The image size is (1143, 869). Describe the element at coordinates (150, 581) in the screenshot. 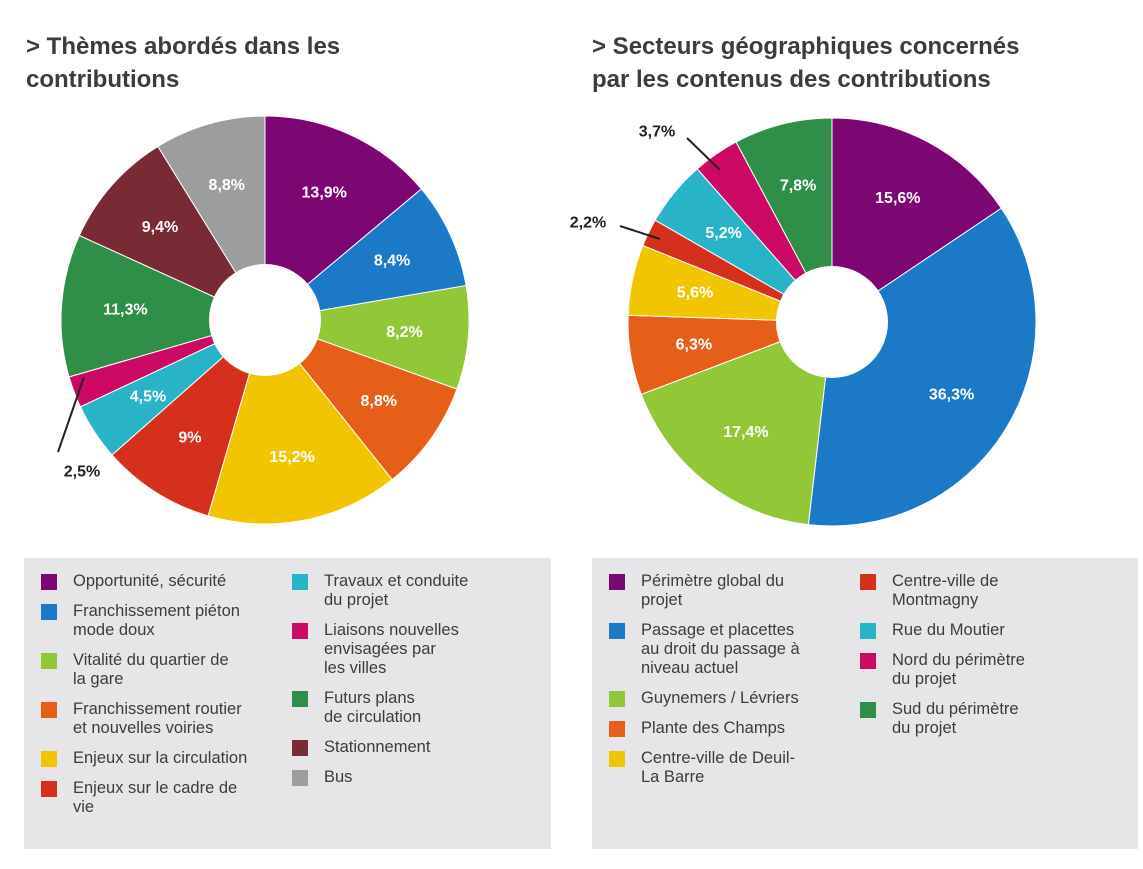

I see `legend-label: Opportunité, sécurité` at that location.